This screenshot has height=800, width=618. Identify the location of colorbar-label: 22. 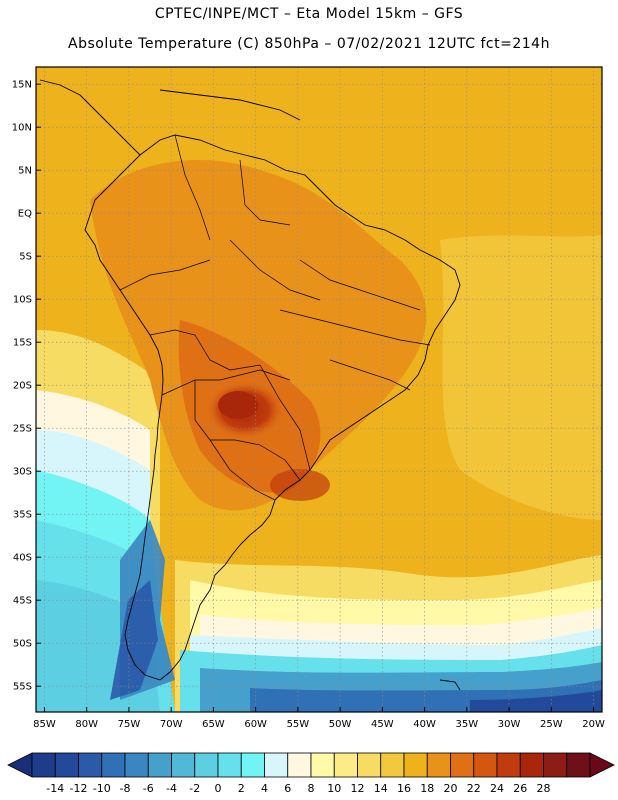
(474, 788).